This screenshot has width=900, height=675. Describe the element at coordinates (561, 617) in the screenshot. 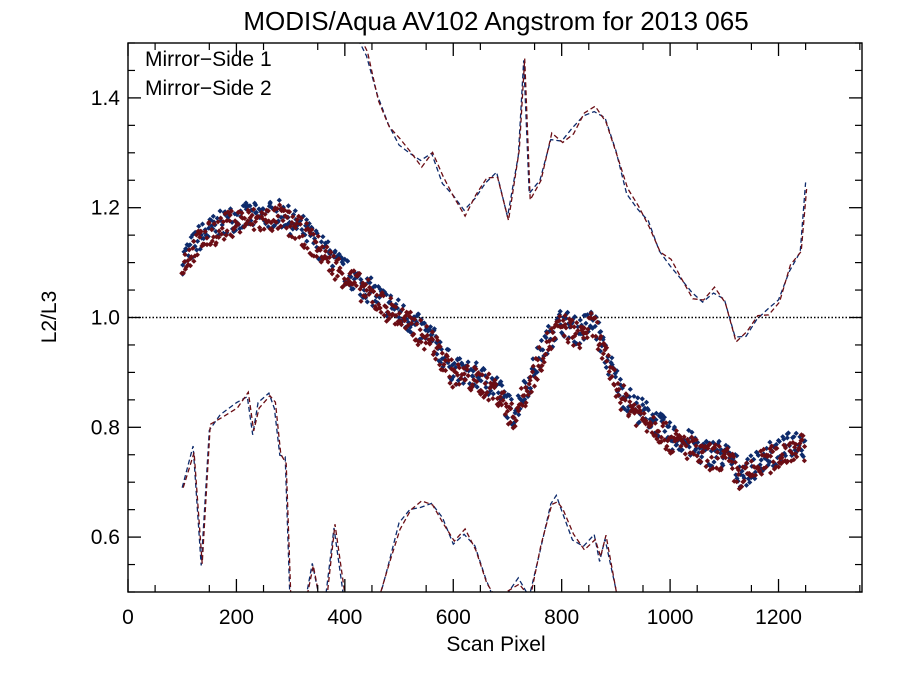

I see `x-tick-label: 800` at that location.